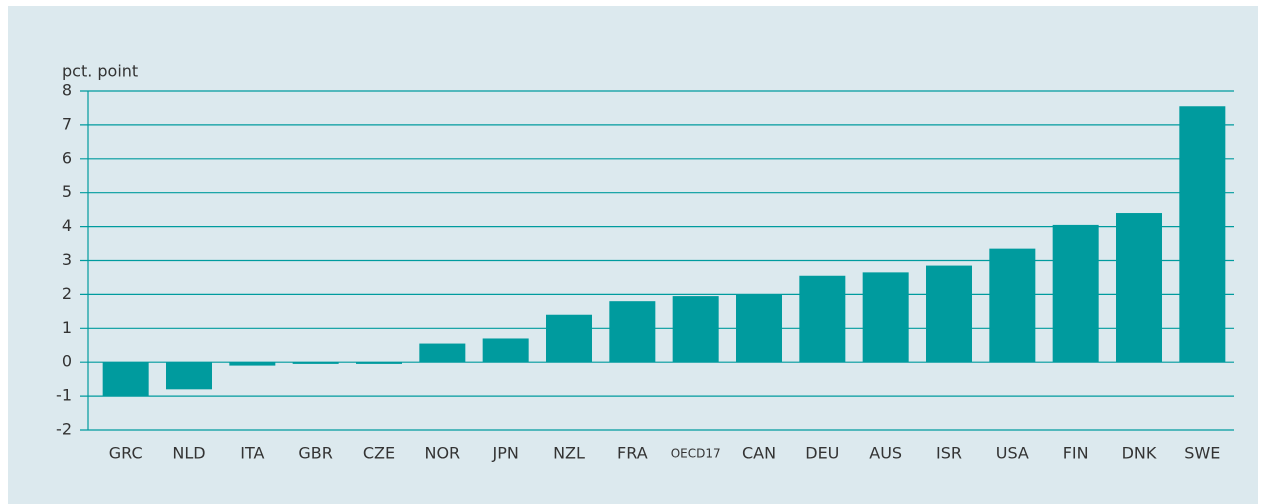 This screenshot has width=1266, height=504. What do you see at coordinates (67, 123) in the screenshot?
I see `y-tick-label: 7` at bounding box center [67, 123].